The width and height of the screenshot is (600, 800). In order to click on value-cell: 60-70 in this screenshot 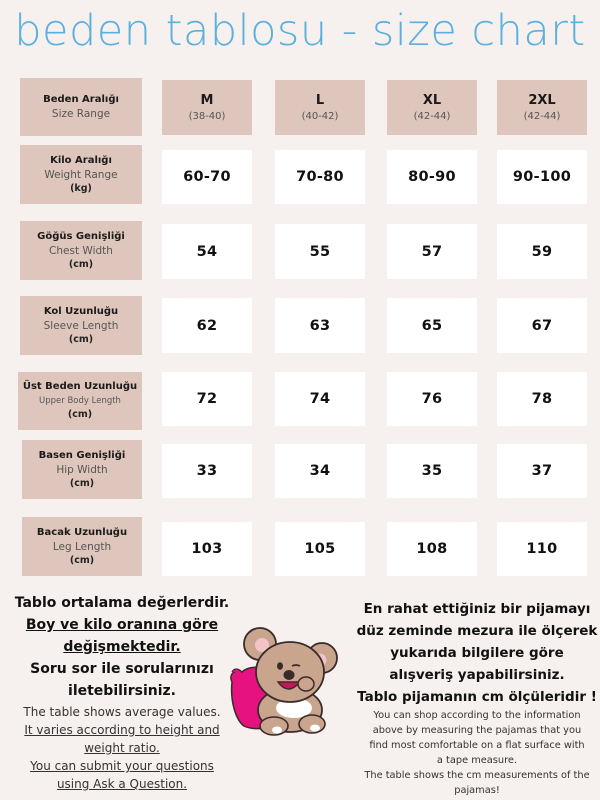, I will do `click(207, 177)`.